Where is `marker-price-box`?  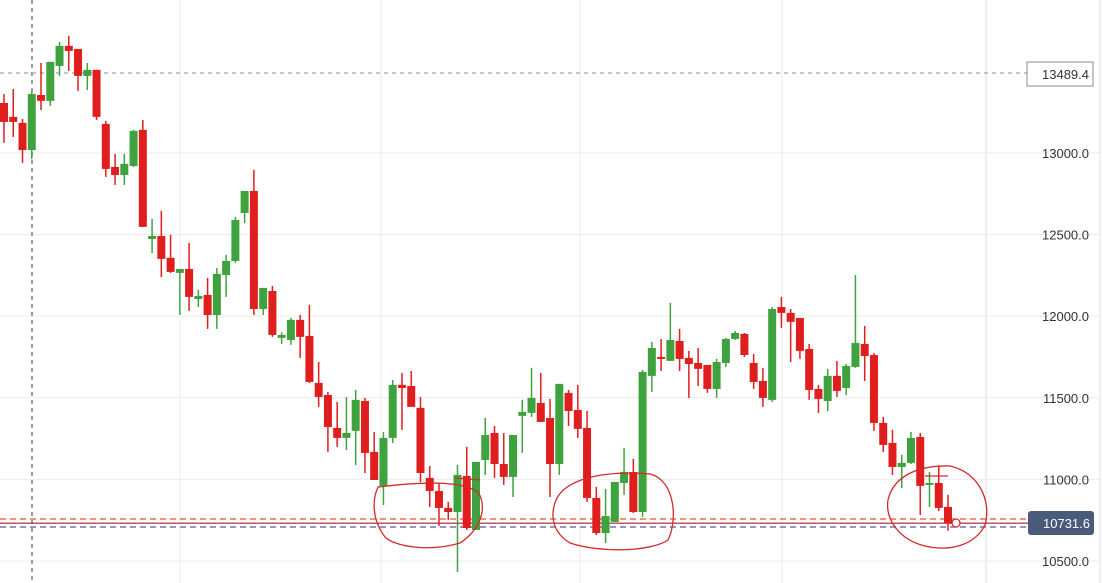 marker-price-box is located at coordinates (1060, 74).